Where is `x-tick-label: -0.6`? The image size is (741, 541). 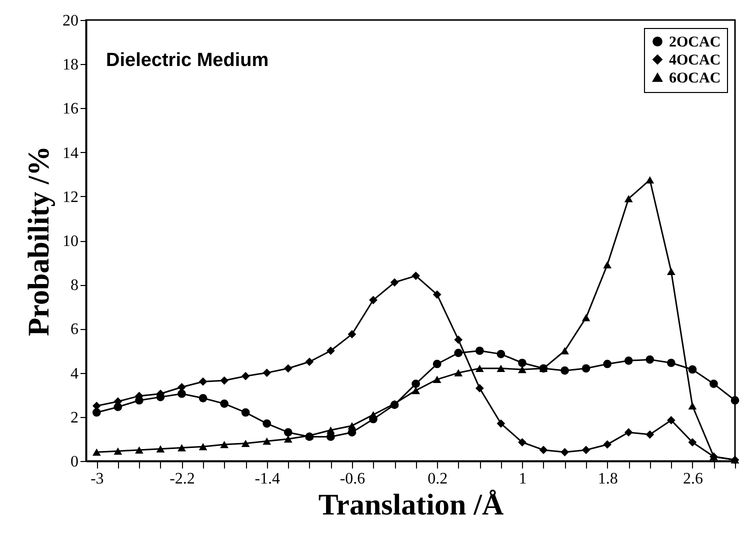
x-tick-label: -0.6 is located at coordinates (353, 479).